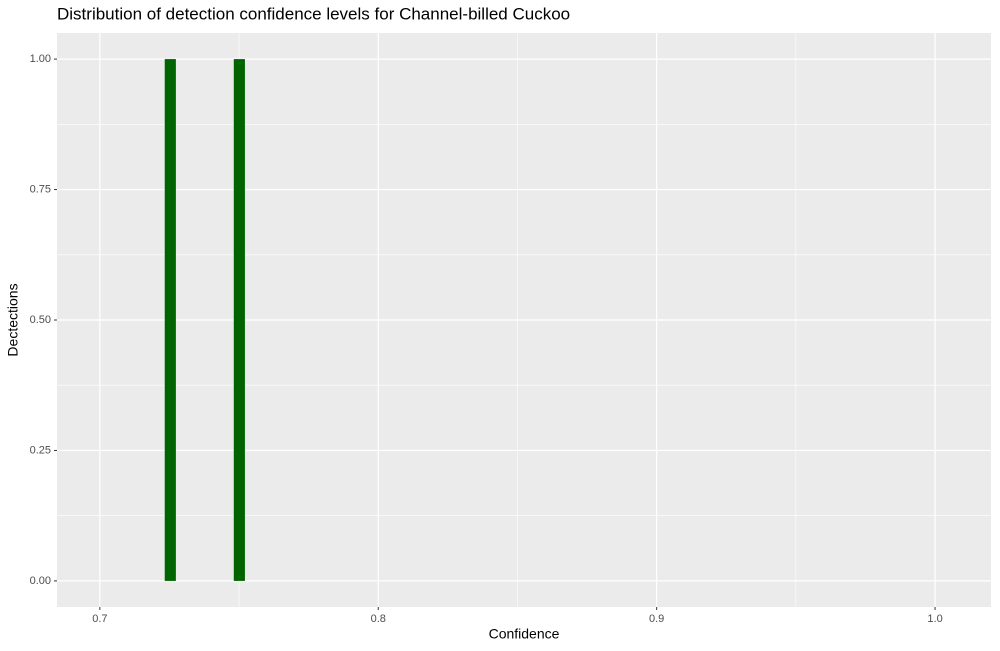  Describe the element at coordinates (934, 619) in the screenshot. I see `x-tick-label: 1.0` at that location.